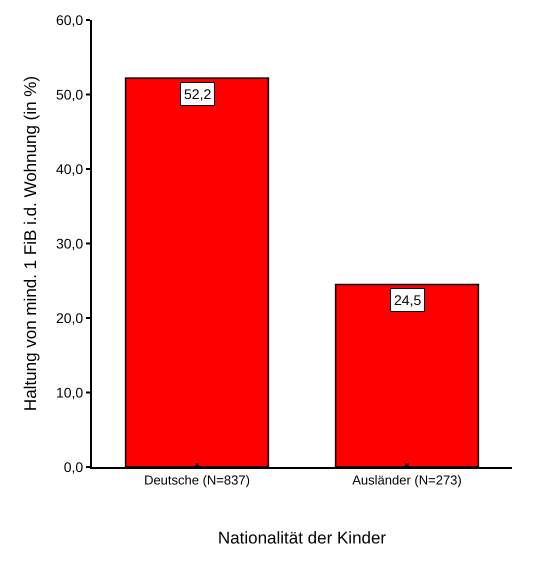 The height and width of the screenshot is (575, 539). Describe the element at coordinates (74, 466) in the screenshot. I see `y-tick-label: 0,0` at that location.